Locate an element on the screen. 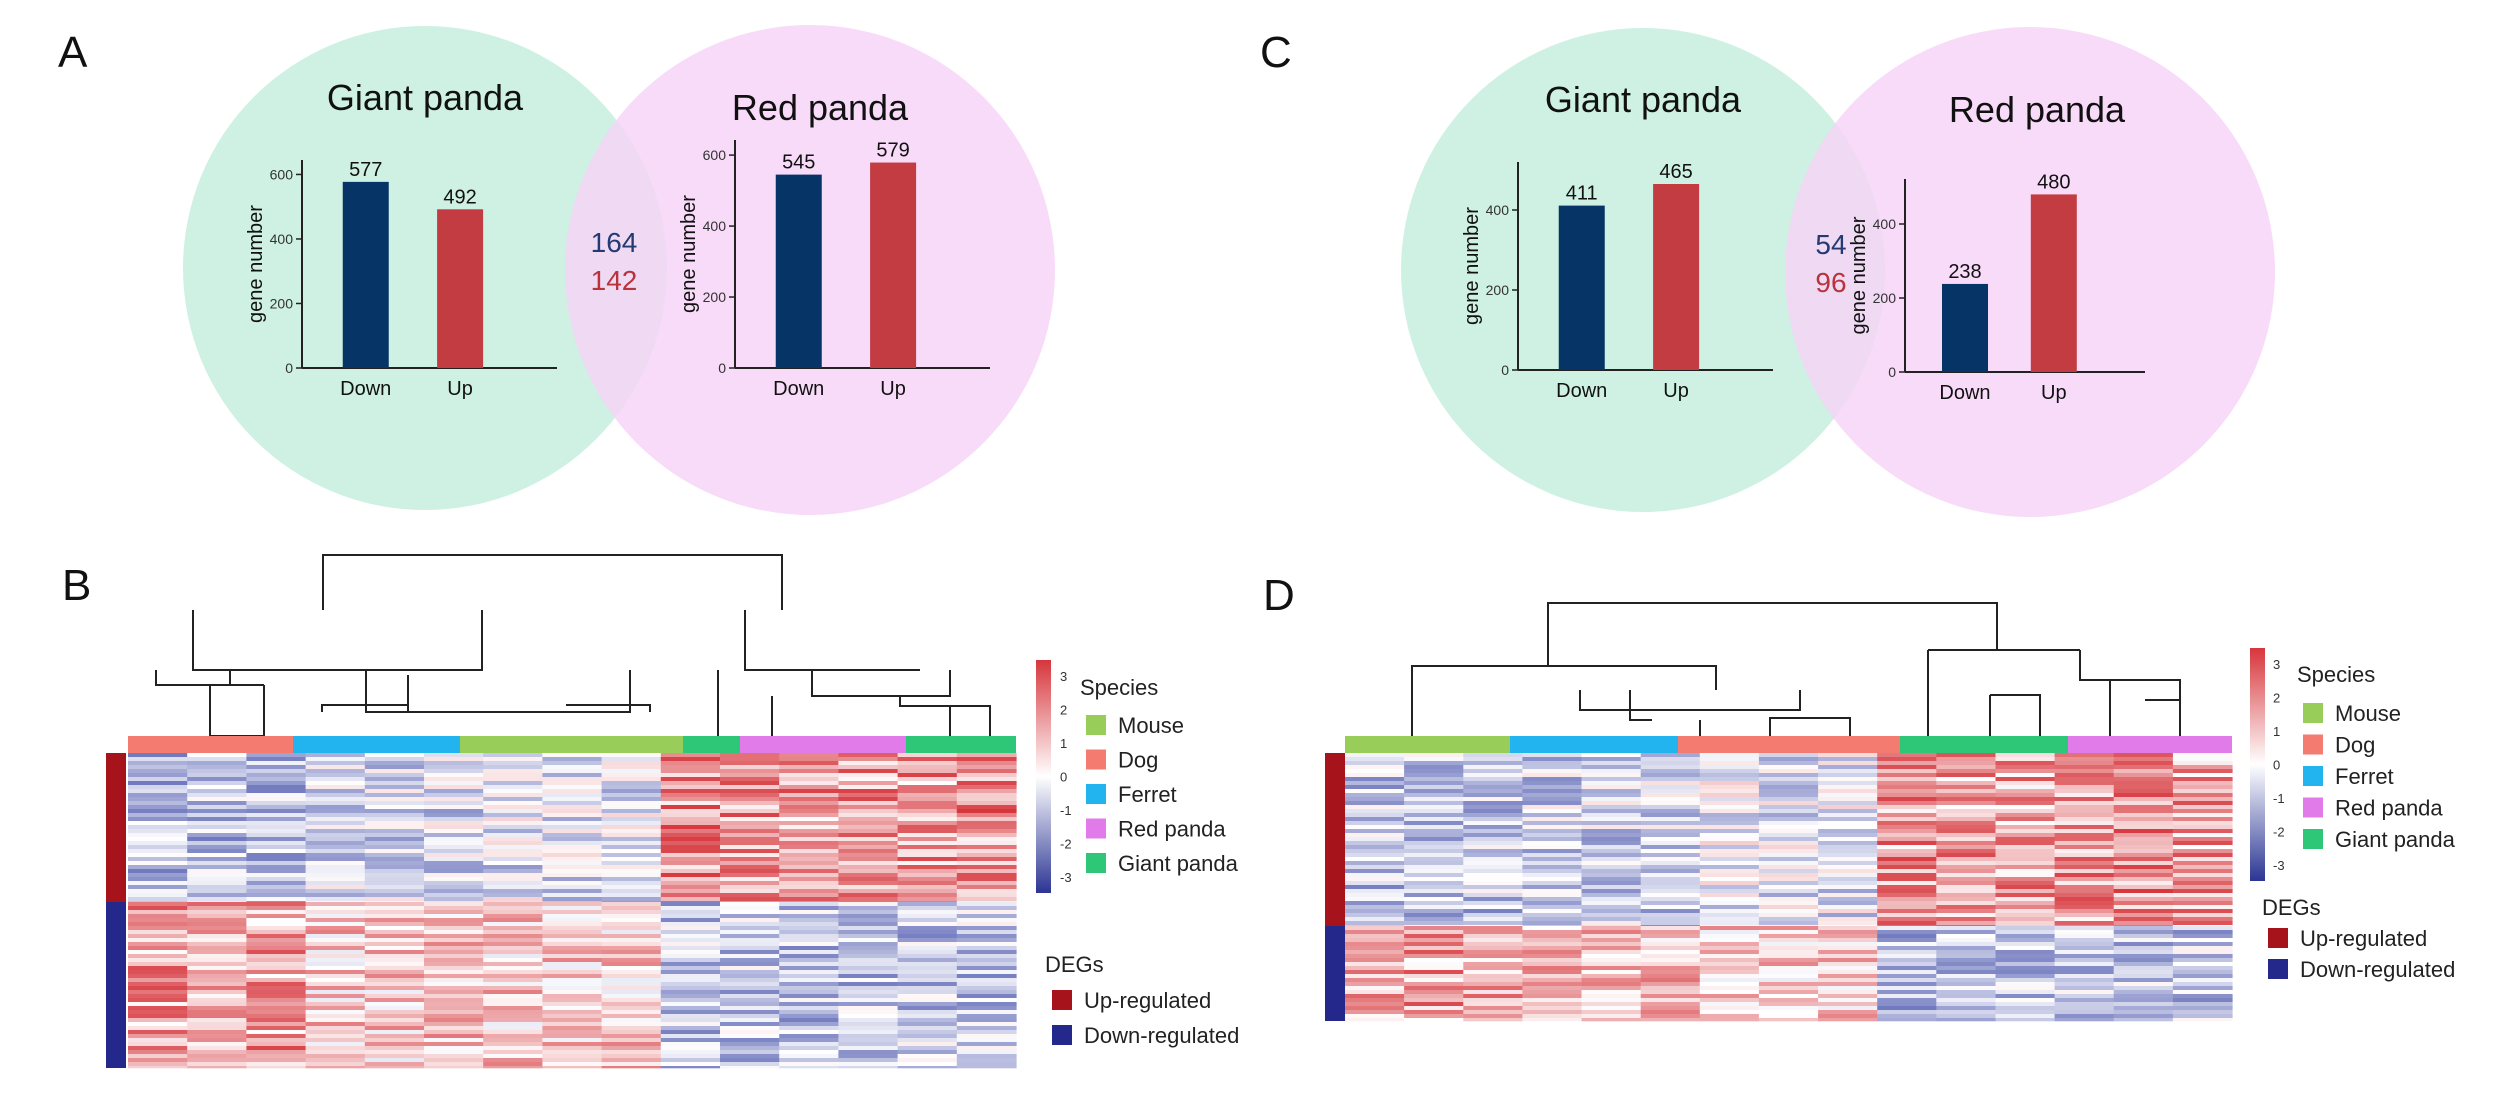 This screenshot has height=1103, width=2511. bar-down is located at coordinates (1965, 327).